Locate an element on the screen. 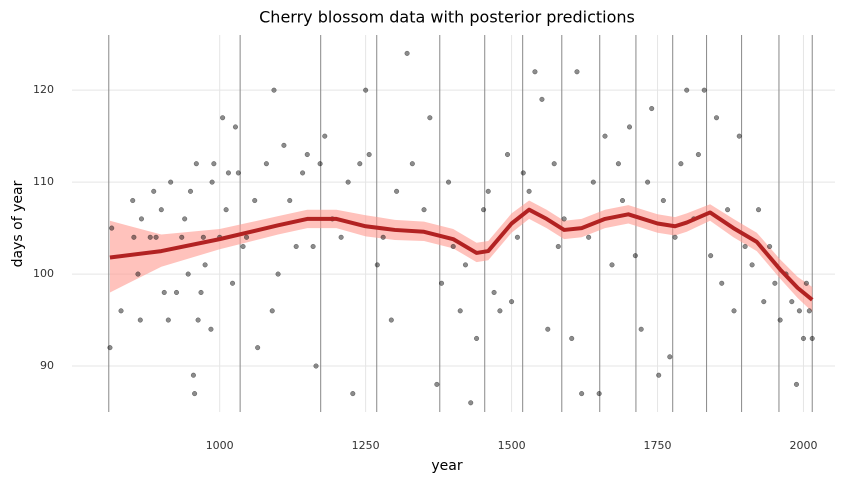 The height and width of the screenshot is (489, 859). y-tick-label: 120 is located at coordinates (43, 89).